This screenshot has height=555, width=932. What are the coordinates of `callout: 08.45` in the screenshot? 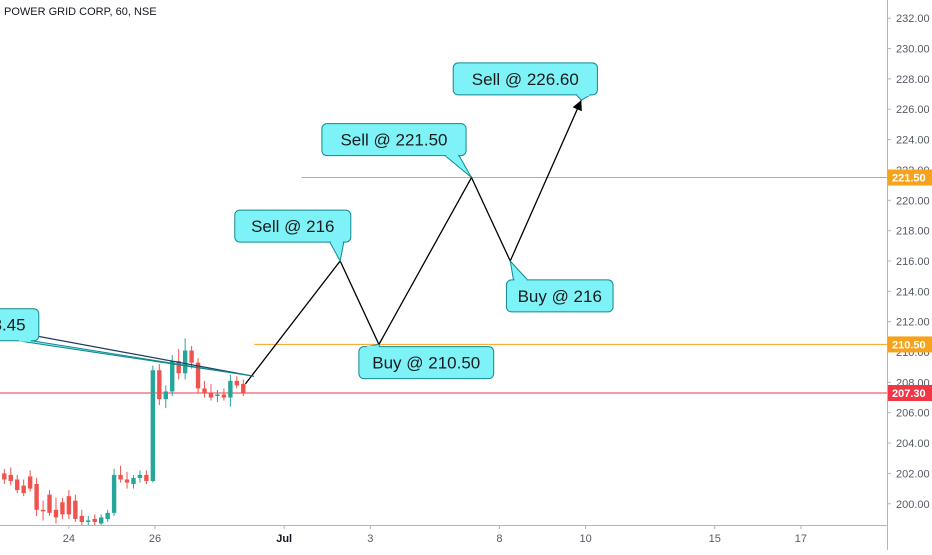 It's located at (127, 342).